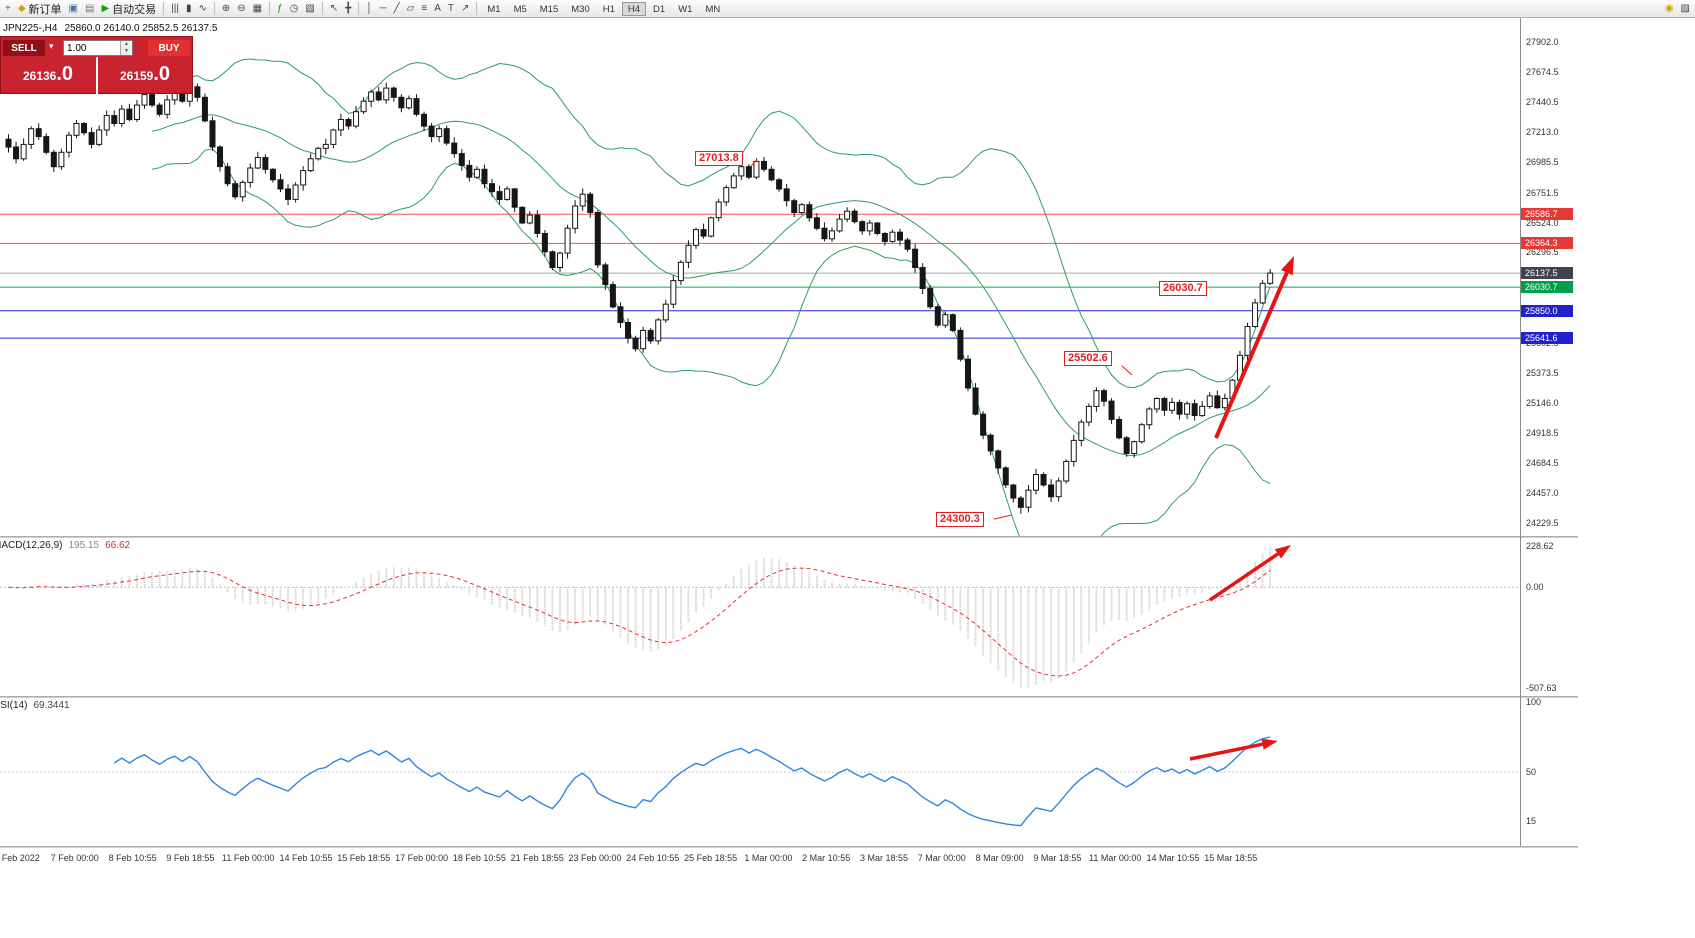 The height and width of the screenshot is (938, 1695). Describe the element at coordinates (520, 9) in the screenshot. I see `timeframe-m5-button: M5` at that location.